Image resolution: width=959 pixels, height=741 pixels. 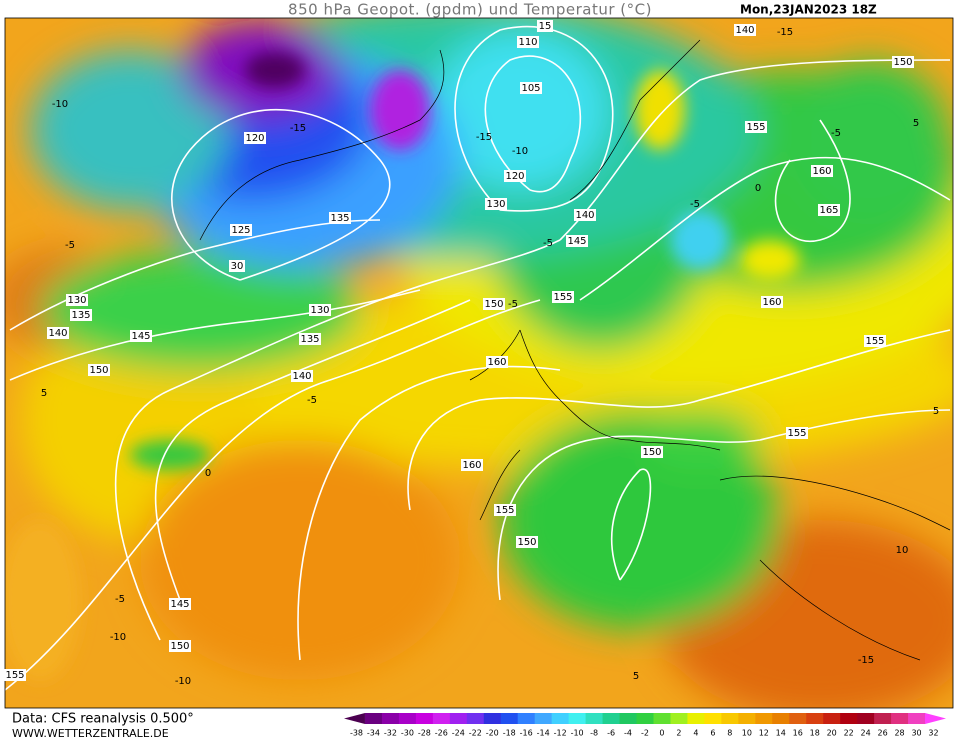 I want to click on temperature-label: 0, so click(x=208, y=473).